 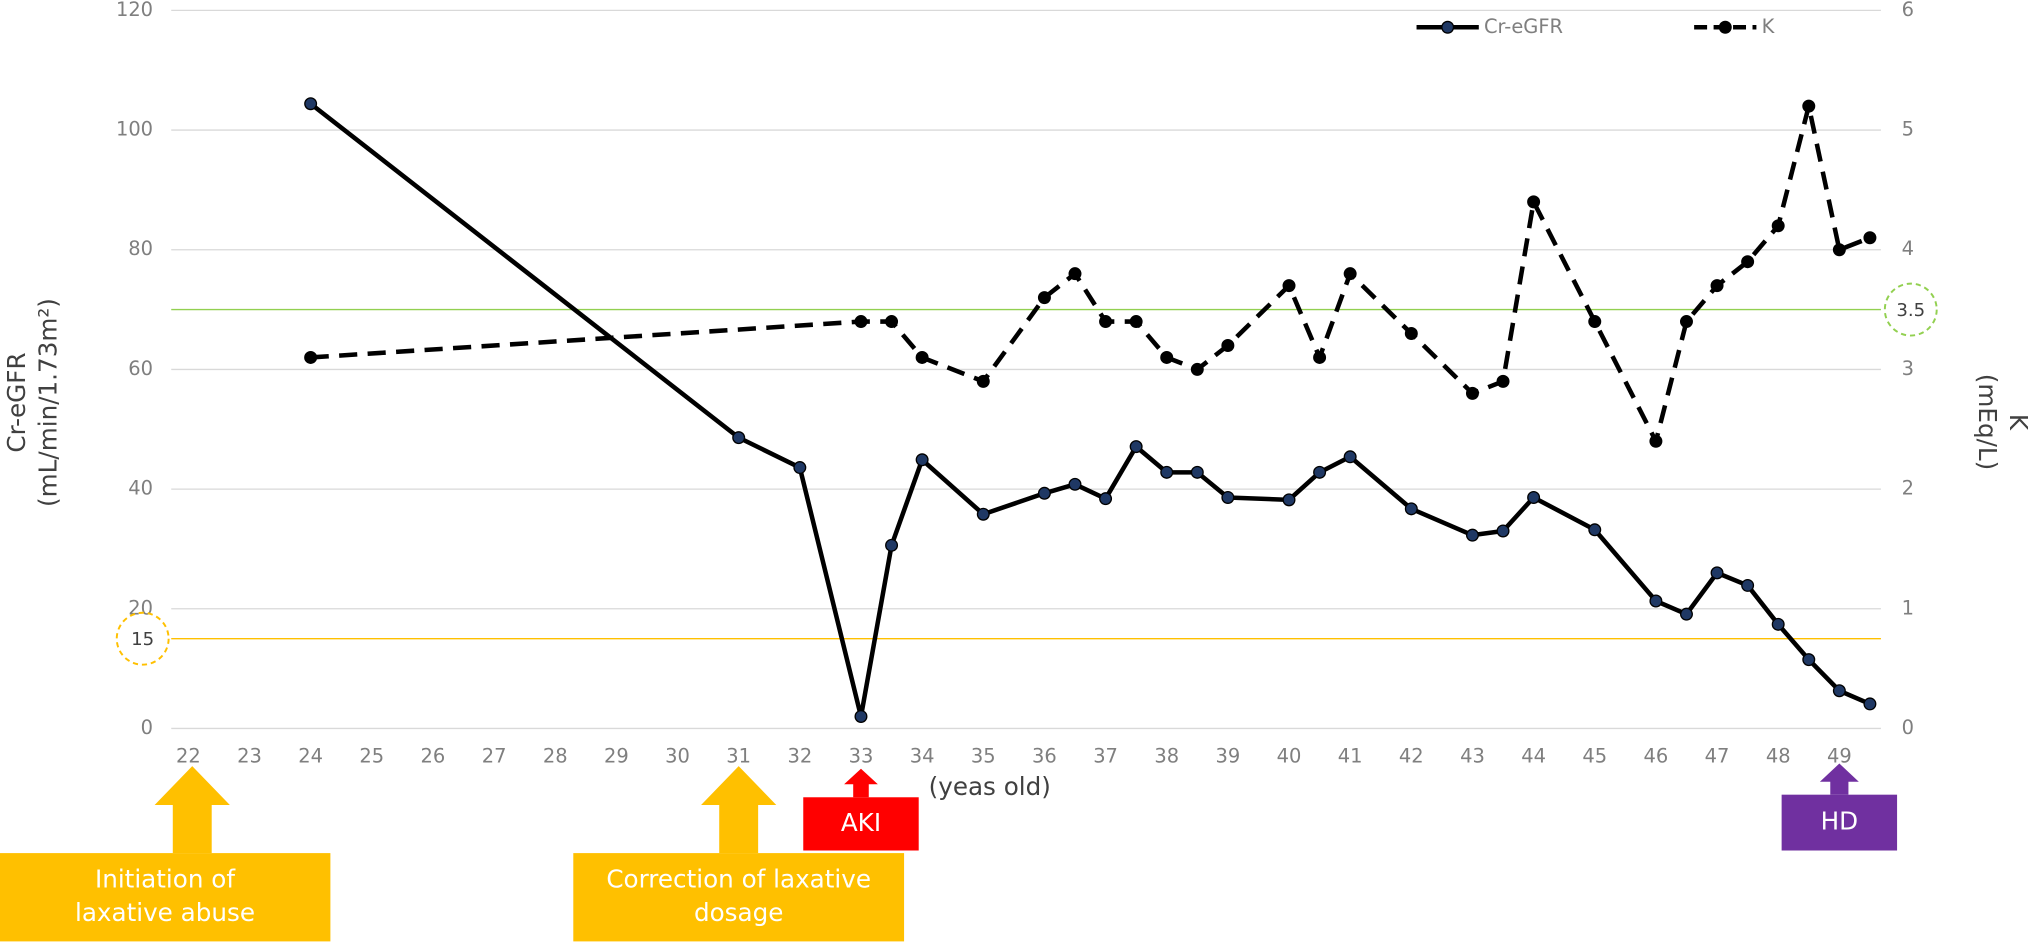 What do you see at coordinates (433, 756) in the screenshot?
I see `x-tick-label: 26` at bounding box center [433, 756].